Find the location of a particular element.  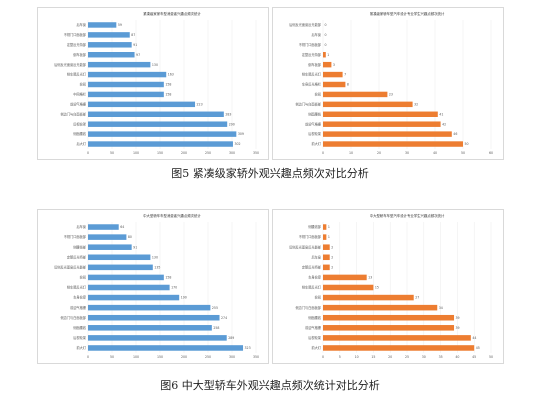

data-label: 50 is located at coordinates (467, 144).